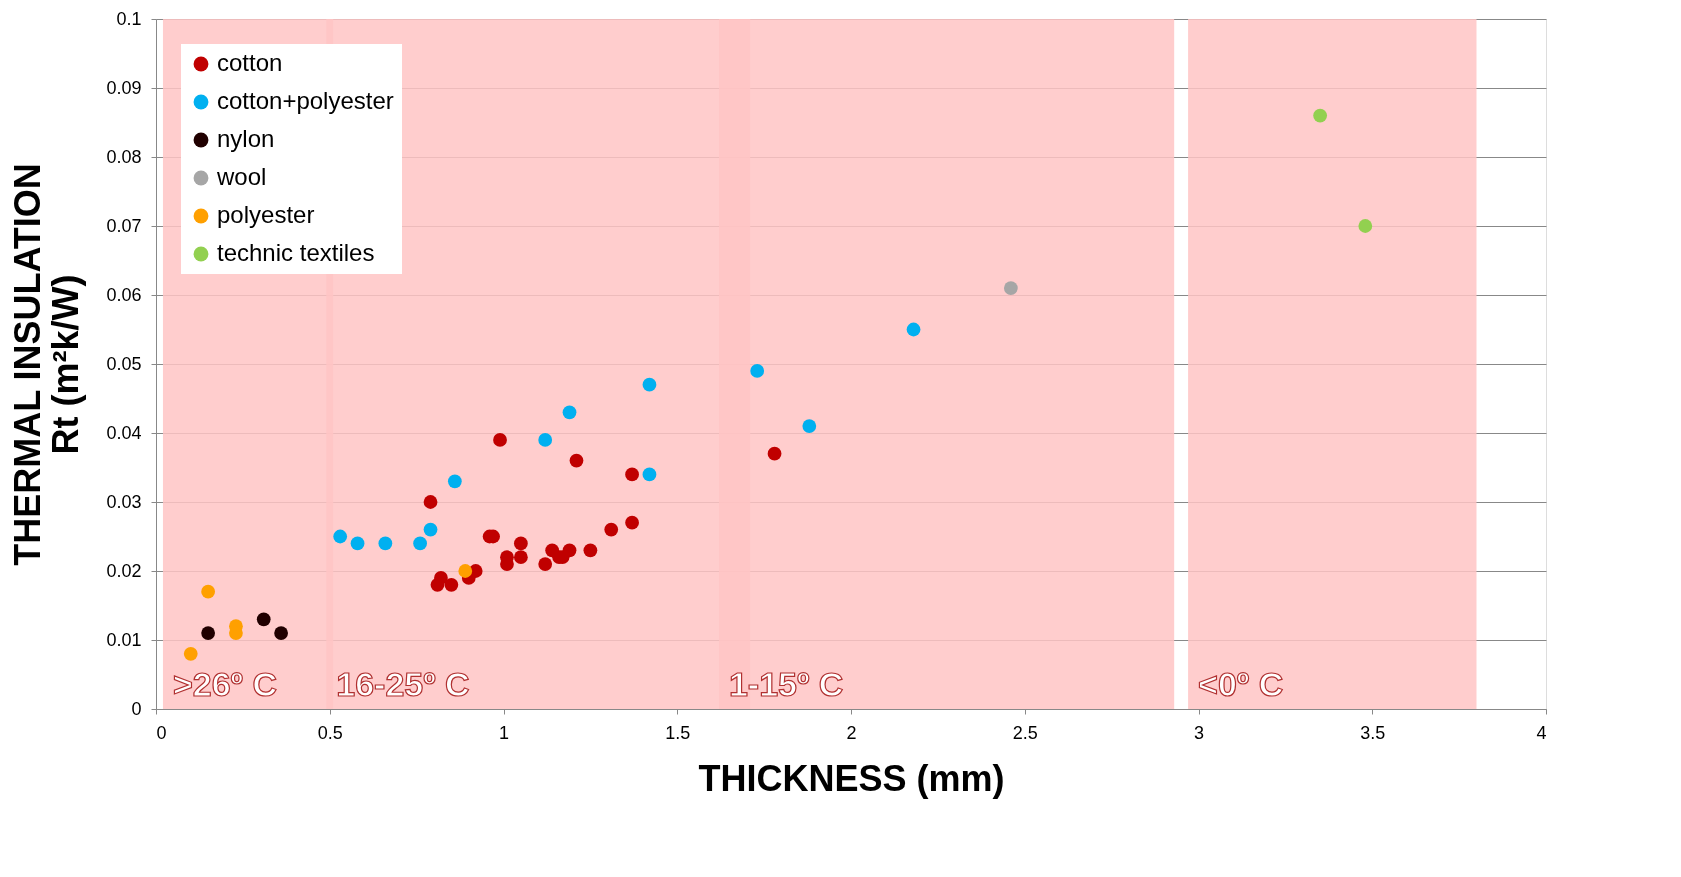 This screenshot has height=877, width=1681. What do you see at coordinates (250, 62) in the screenshot?
I see `legend-label: cotton` at bounding box center [250, 62].